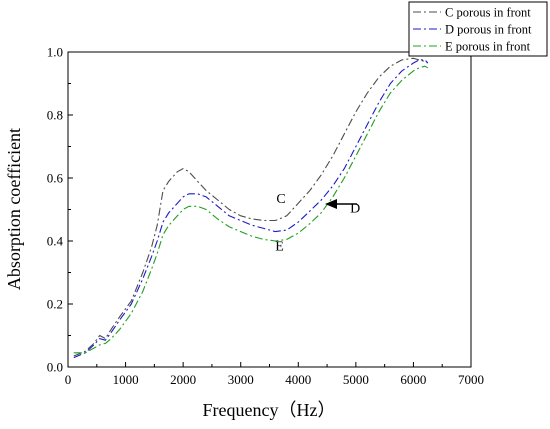  What do you see at coordinates (488, 13) in the screenshot?
I see `legend-label-c: C porous in front` at bounding box center [488, 13].